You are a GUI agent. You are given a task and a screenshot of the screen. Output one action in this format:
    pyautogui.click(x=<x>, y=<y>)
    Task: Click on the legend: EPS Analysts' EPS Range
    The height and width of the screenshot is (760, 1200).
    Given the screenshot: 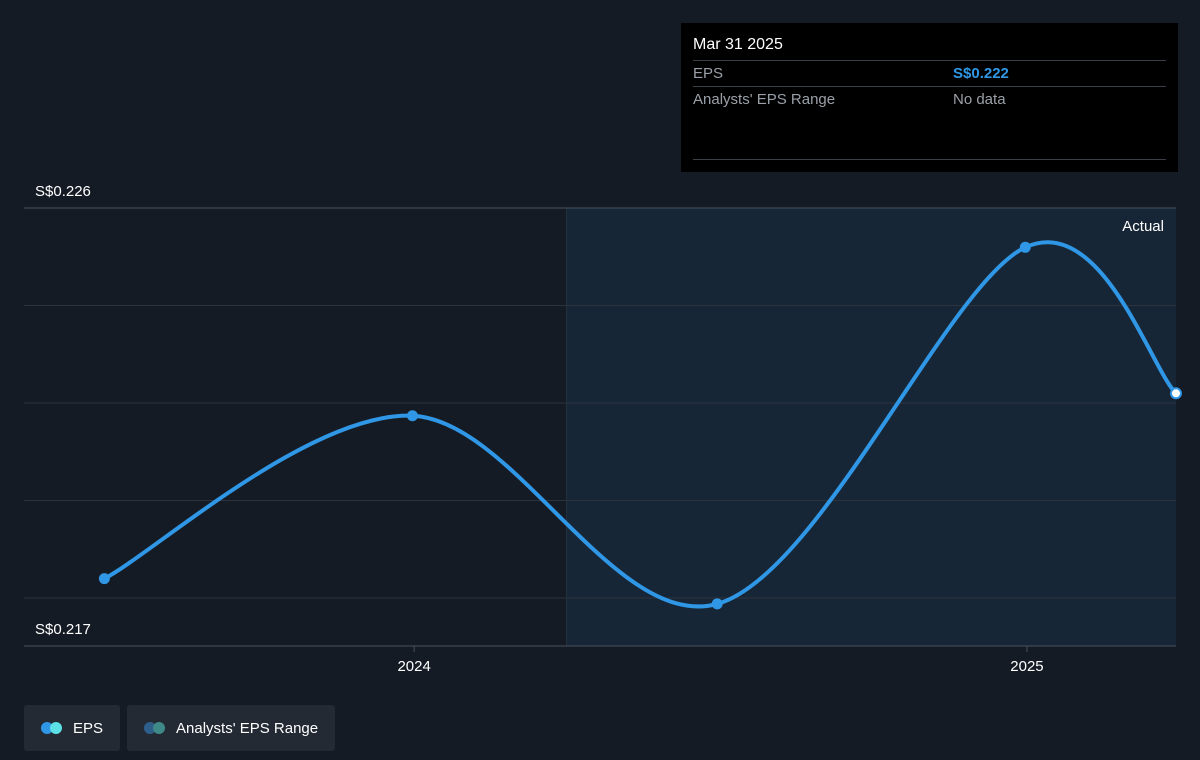 What is the action you would take?
    pyautogui.click(x=180, y=728)
    